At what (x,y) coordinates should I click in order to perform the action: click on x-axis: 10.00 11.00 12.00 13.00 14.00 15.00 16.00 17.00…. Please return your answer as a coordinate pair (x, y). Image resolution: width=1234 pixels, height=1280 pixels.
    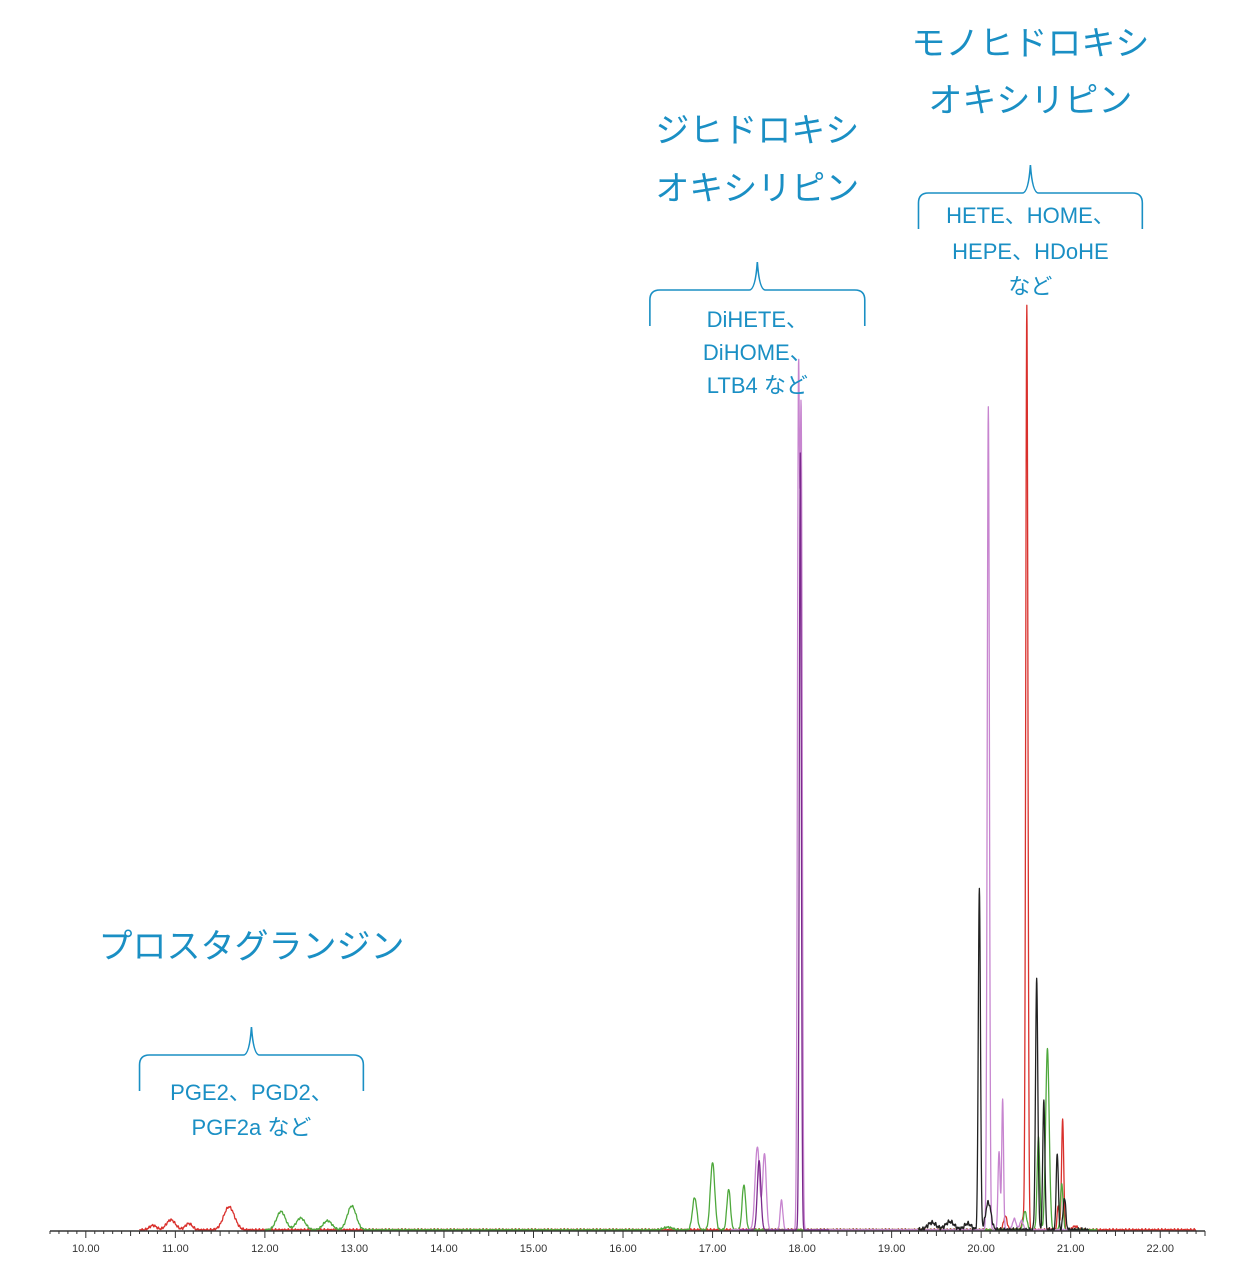
    Looking at the image, I should click on (627, 1242).